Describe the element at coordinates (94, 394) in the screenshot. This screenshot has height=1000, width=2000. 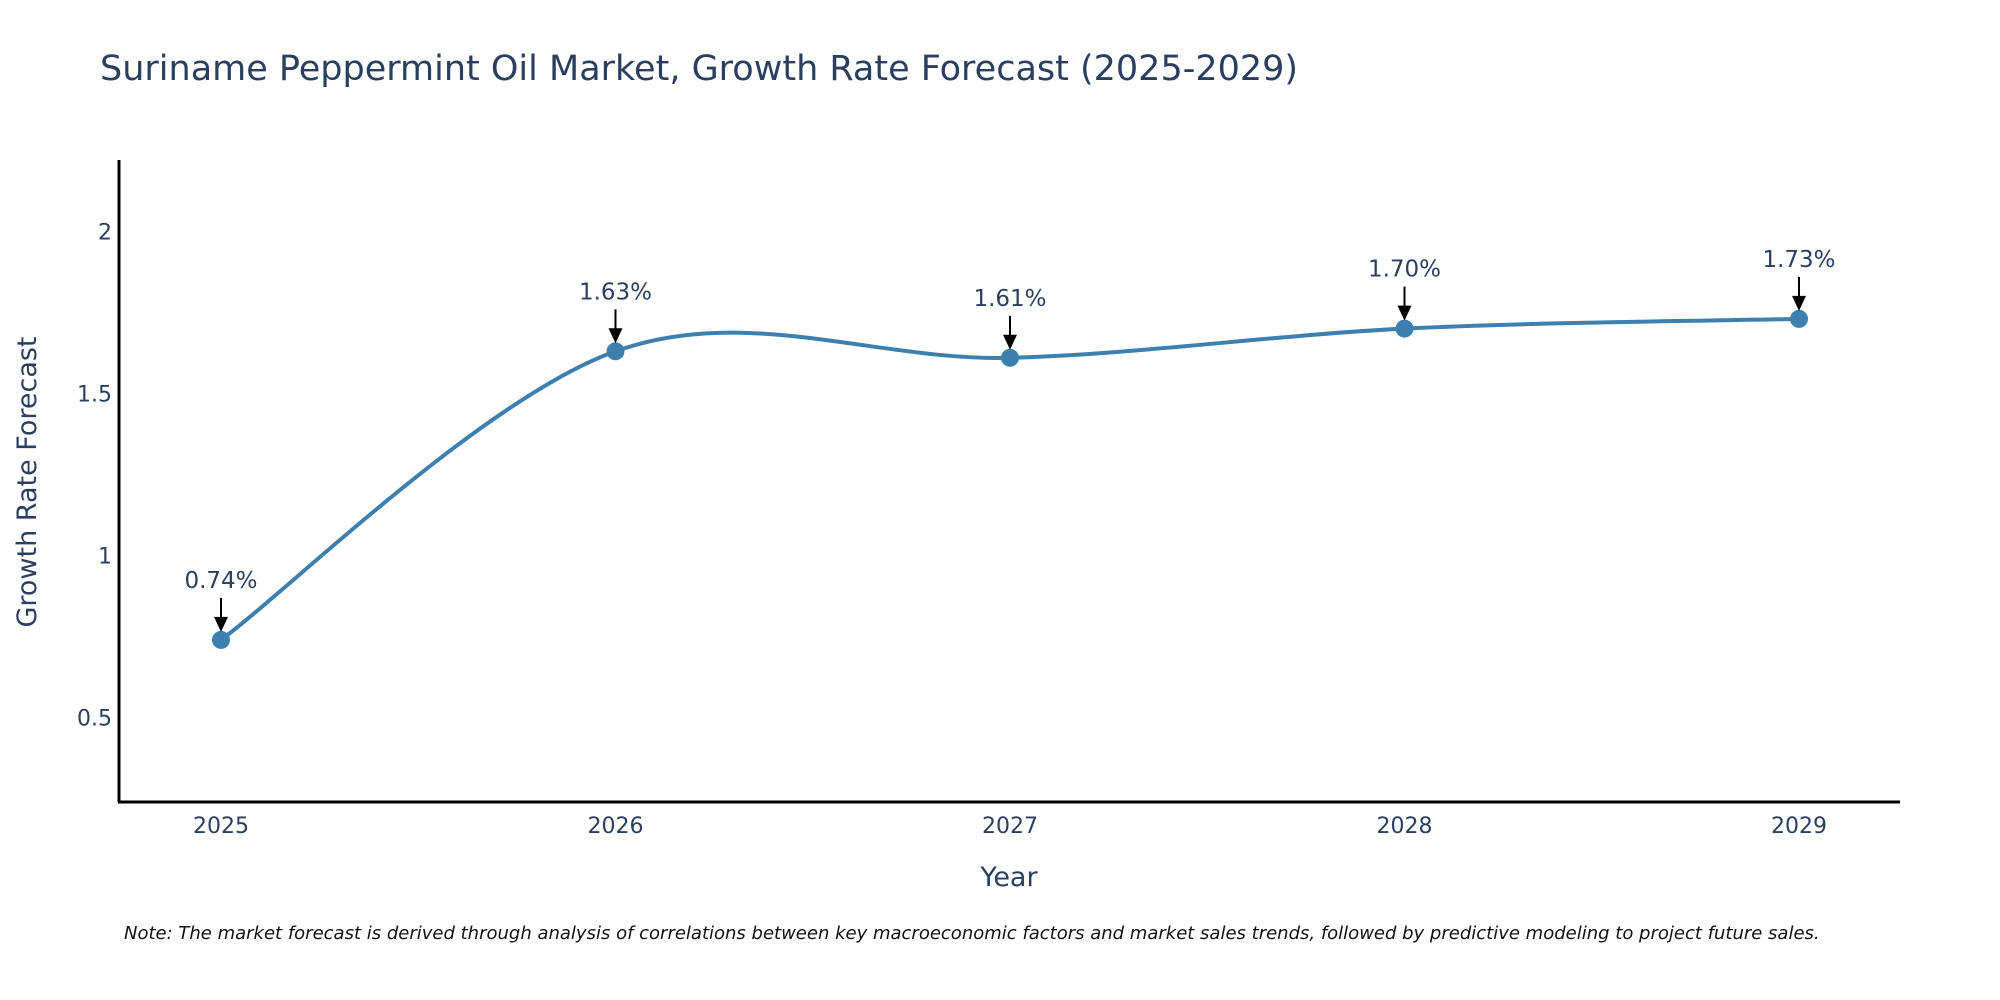
I see `y-tick-label: 1.5` at that location.